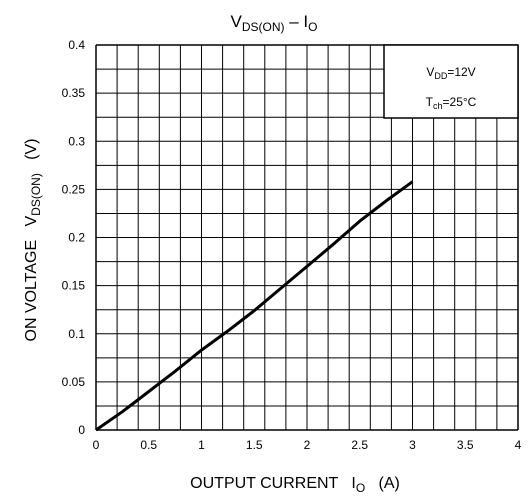 The height and width of the screenshot is (501, 529). Describe the element at coordinates (274, 23) in the screenshot. I see `chart-title: VDS(ON) – IO` at that location.